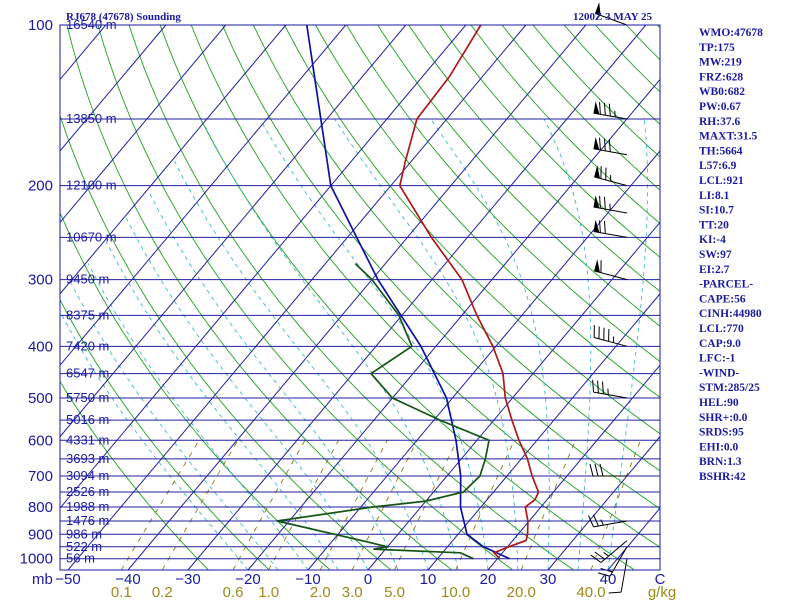  Describe the element at coordinates (729, 388) in the screenshot. I see `index-item: STM:285/25` at that location.